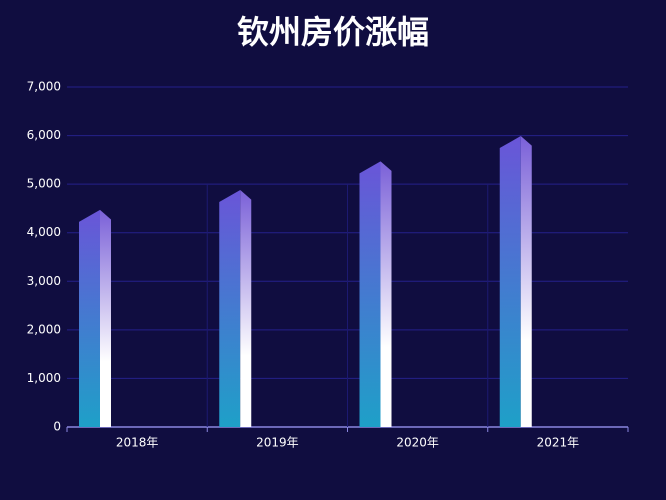 This screenshot has width=666, height=500. What do you see at coordinates (277, 443) in the screenshot?
I see `x-tick-label: 2019年` at bounding box center [277, 443].